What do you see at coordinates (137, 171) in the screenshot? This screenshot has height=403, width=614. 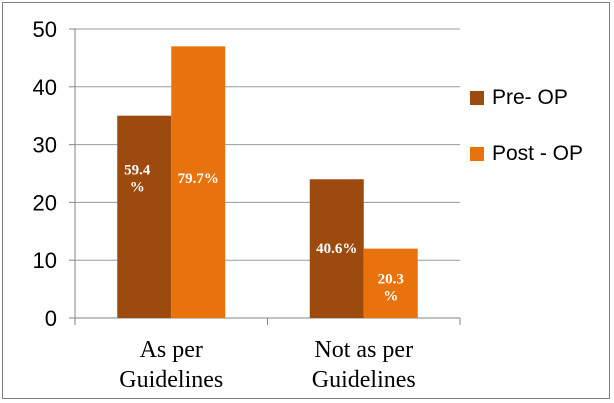 I see `data-label: 59.4` at bounding box center [137, 171].